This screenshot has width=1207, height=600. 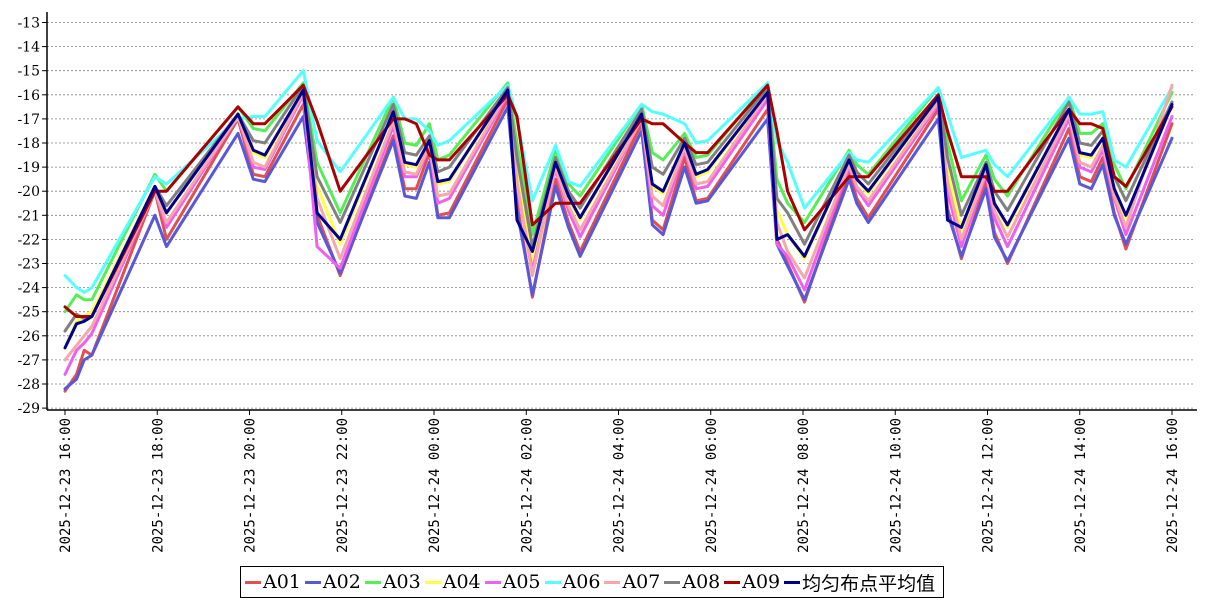 I want to click on x-tick-label: 2025-12-24 08:00, so click(x=804, y=485).